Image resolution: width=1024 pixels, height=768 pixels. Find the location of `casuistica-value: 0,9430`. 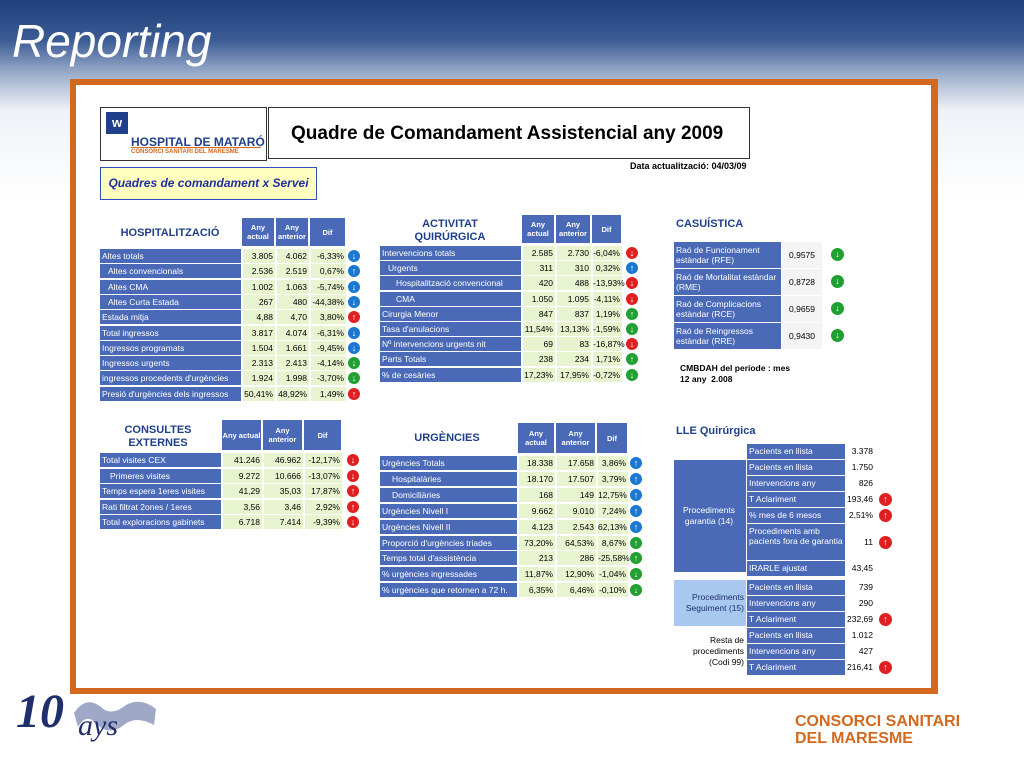

casuistica-value: 0,9430 is located at coordinates (802, 336).